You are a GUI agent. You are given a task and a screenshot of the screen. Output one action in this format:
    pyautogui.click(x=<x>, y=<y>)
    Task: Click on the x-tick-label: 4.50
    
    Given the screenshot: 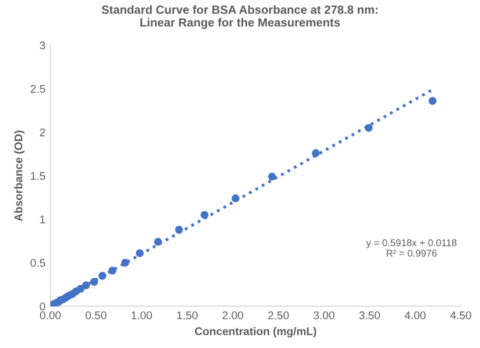 What is the action you would take?
    pyautogui.click(x=461, y=315)
    